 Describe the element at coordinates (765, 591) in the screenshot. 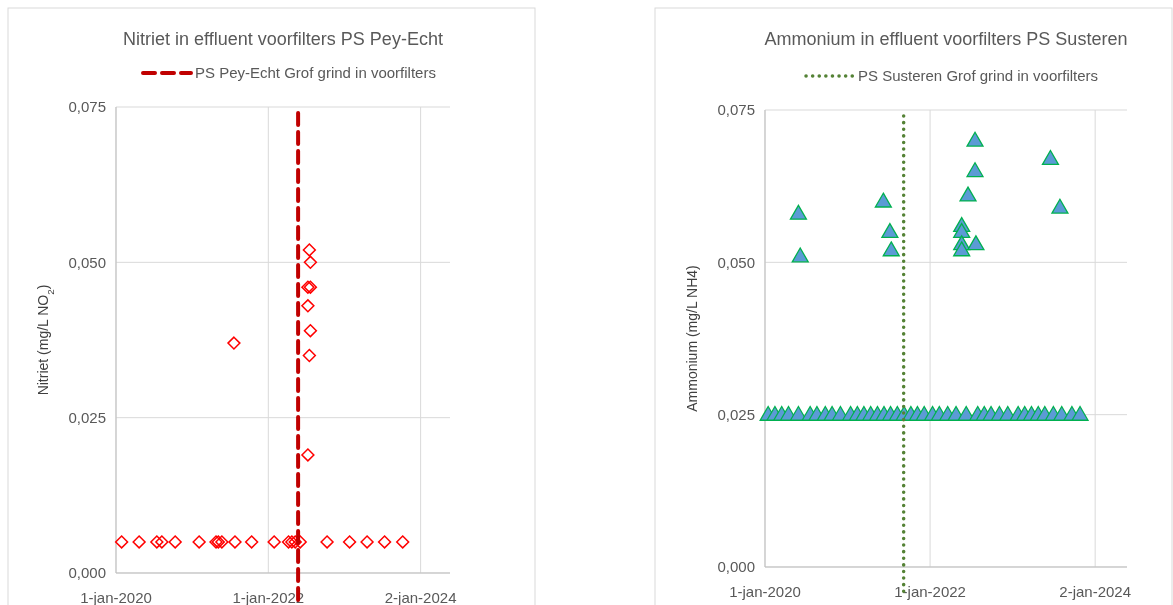

I see `x-tick-label: 1-jan-2020` at that location.